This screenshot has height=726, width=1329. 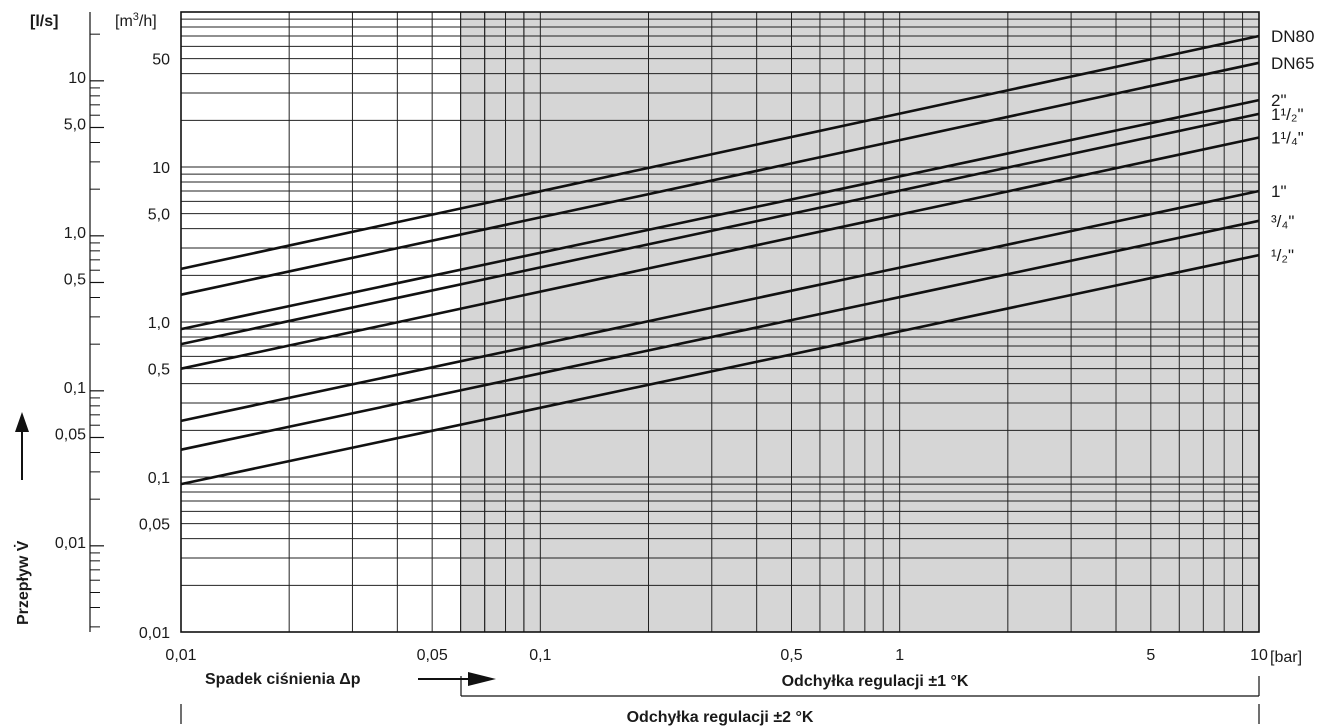 I want to click on m3h-tick-label: 5,0, so click(x=159, y=215).